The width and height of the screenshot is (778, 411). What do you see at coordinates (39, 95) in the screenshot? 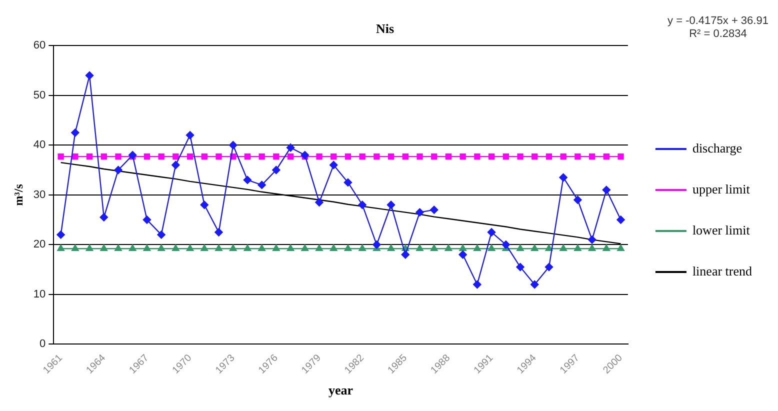
I see `y-tick-label: 50` at bounding box center [39, 95].